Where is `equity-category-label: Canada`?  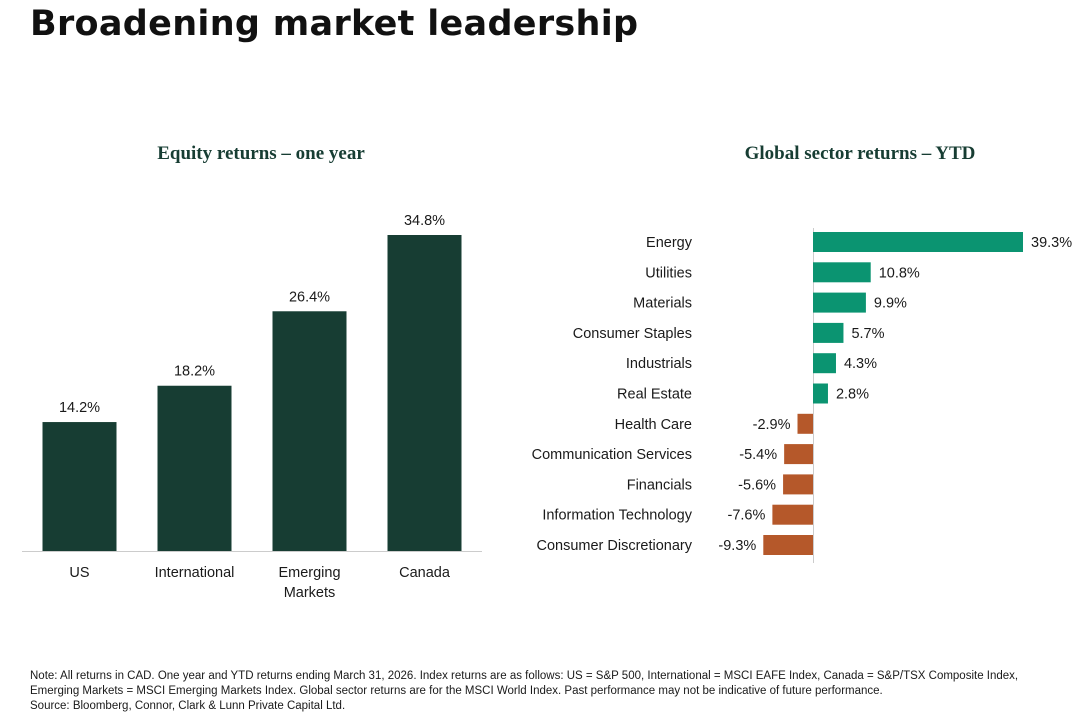
equity-category-label: Canada is located at coordinates (425, 573).